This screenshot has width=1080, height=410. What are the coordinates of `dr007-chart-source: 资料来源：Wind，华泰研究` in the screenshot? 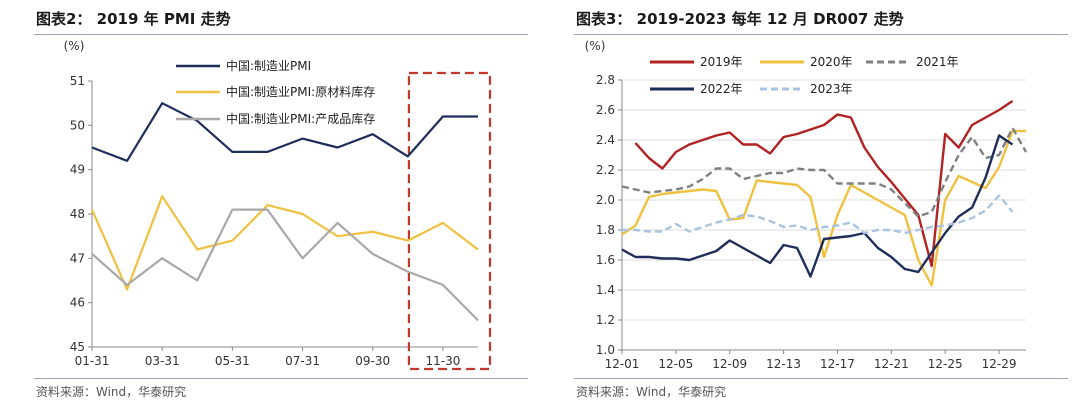 It's located at (651, 392).